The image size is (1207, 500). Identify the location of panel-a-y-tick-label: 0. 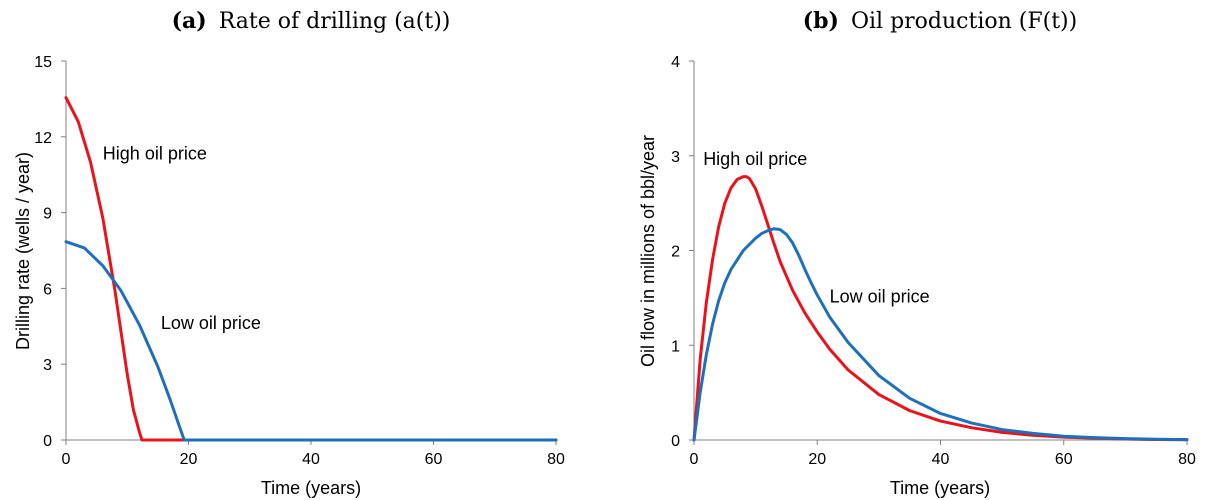
(47, 441).